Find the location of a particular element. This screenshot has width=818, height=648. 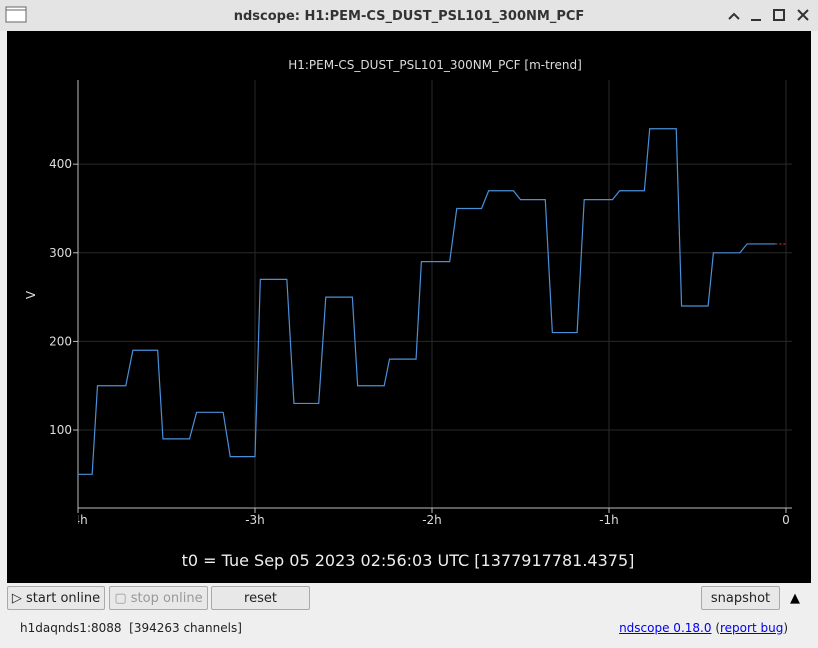

title-icons: ndscope: H1:PEM-CS_DUST_PSL101_300NM_PCF is located at coordinates (407, 15).